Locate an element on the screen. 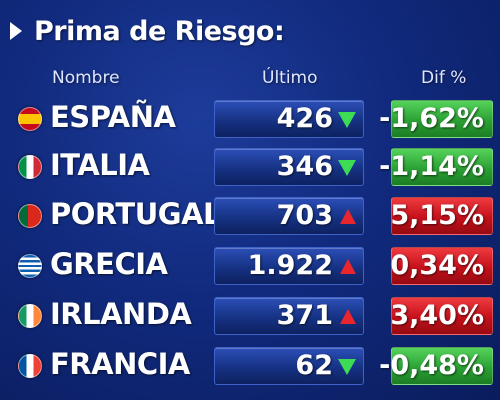 The height and width of the screenshot is (400, 500). france-flag-icon is located at coordinates (30, 366).